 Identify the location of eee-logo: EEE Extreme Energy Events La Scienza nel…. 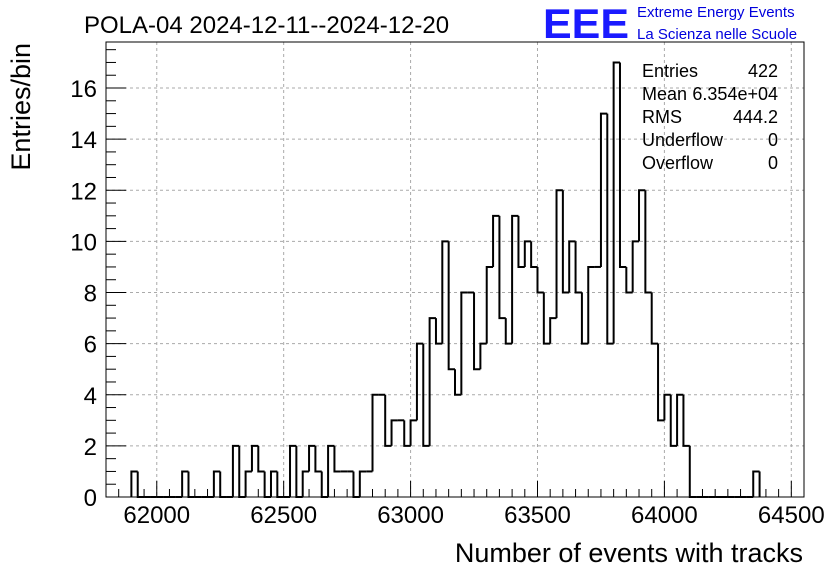
(670, 23).